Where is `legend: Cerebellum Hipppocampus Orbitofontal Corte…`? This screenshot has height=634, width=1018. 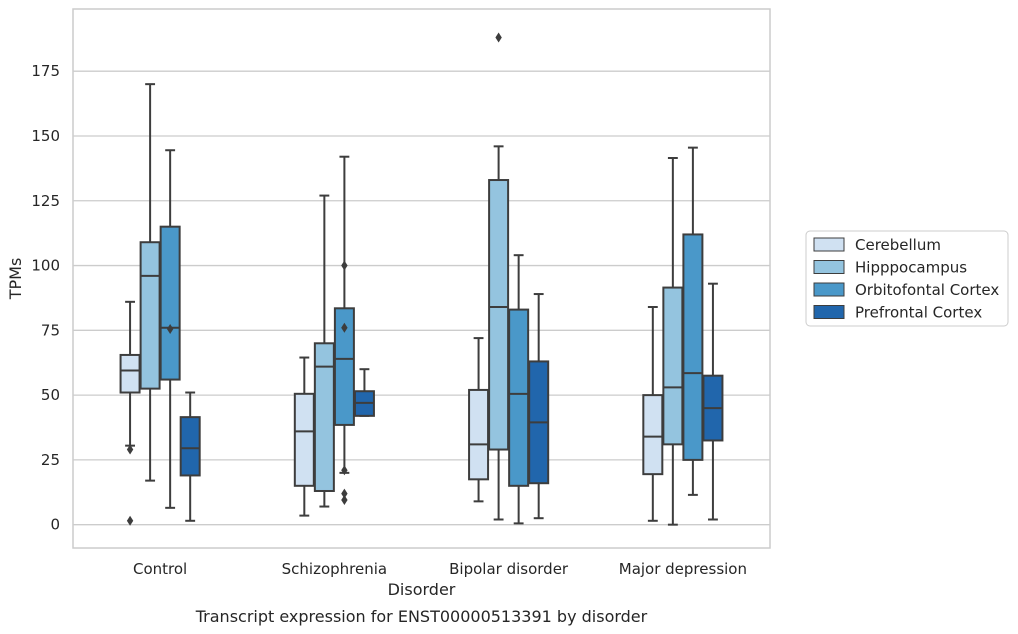
legend: Cerebellum Hipppocampus Orbitofontal Corte… is located at coordinates (907, 278).